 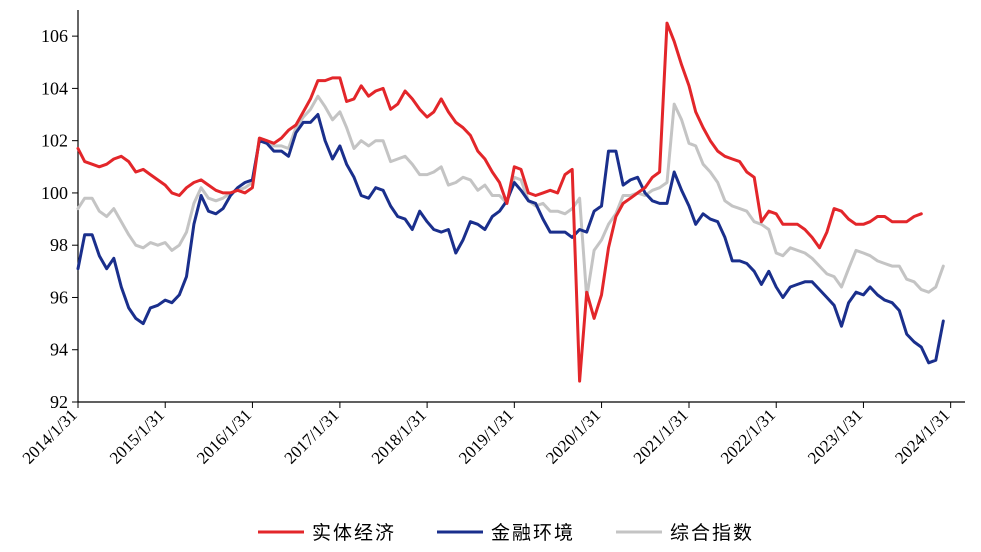 What do you see at coordinates (486, 436) in the screenshot?
I see `x-tick-label: 2019/1/31` at bounding box center [486, 436].